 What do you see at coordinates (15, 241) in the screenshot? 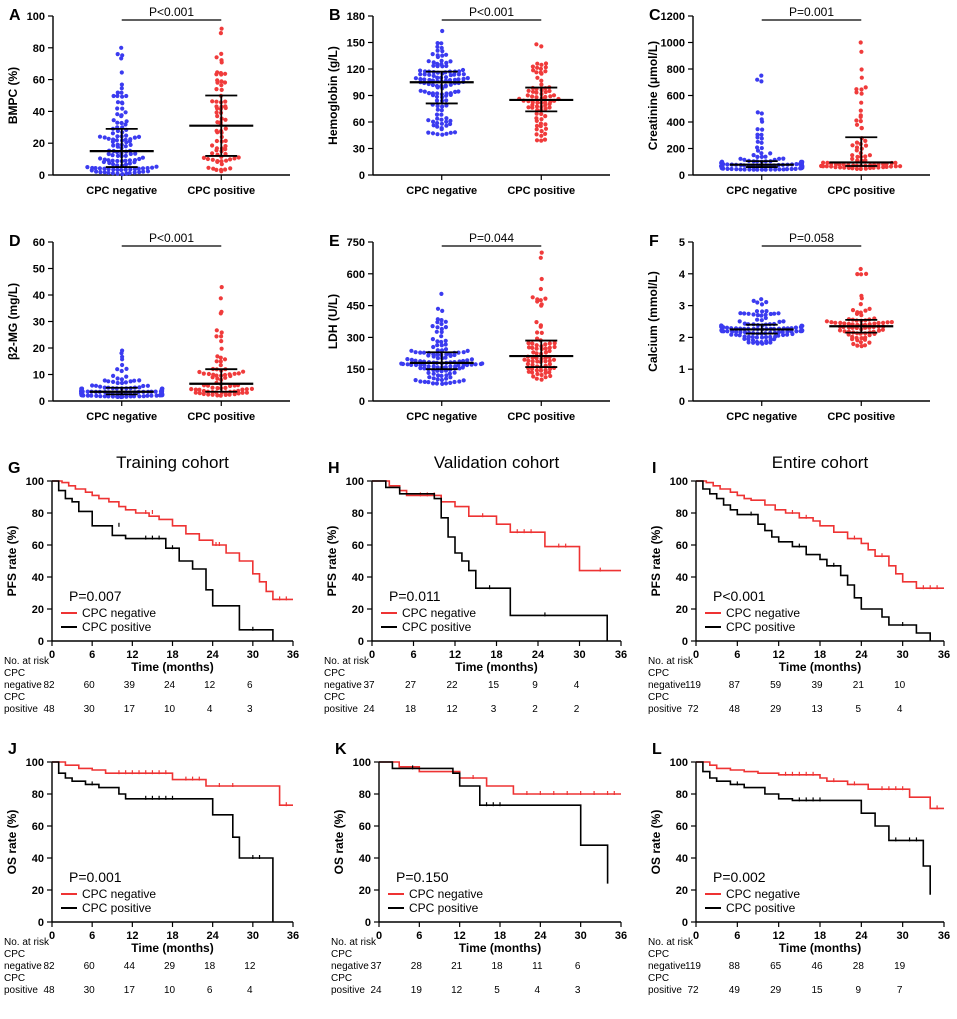
I see `panel-label: D` at bounding box center [15, 241].